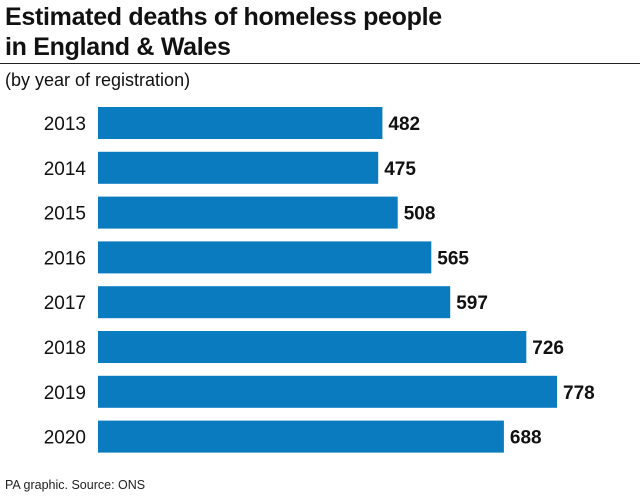 The height and width of the screenshot is (499, 640). What do you see at coordinates (400, 169) in the screenshot?
I see `value-label-2014: 475` at bounding box center [400, 169].